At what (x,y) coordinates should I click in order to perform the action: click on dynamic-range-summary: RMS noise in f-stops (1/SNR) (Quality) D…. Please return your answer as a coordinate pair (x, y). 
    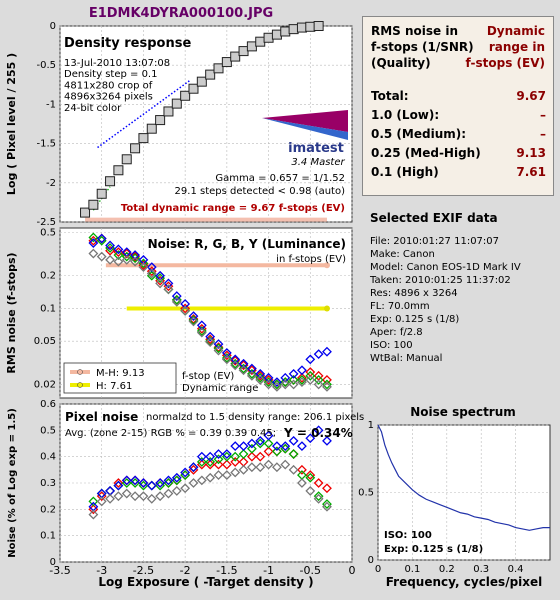
    Looking at the image, I should click on (458, 106).